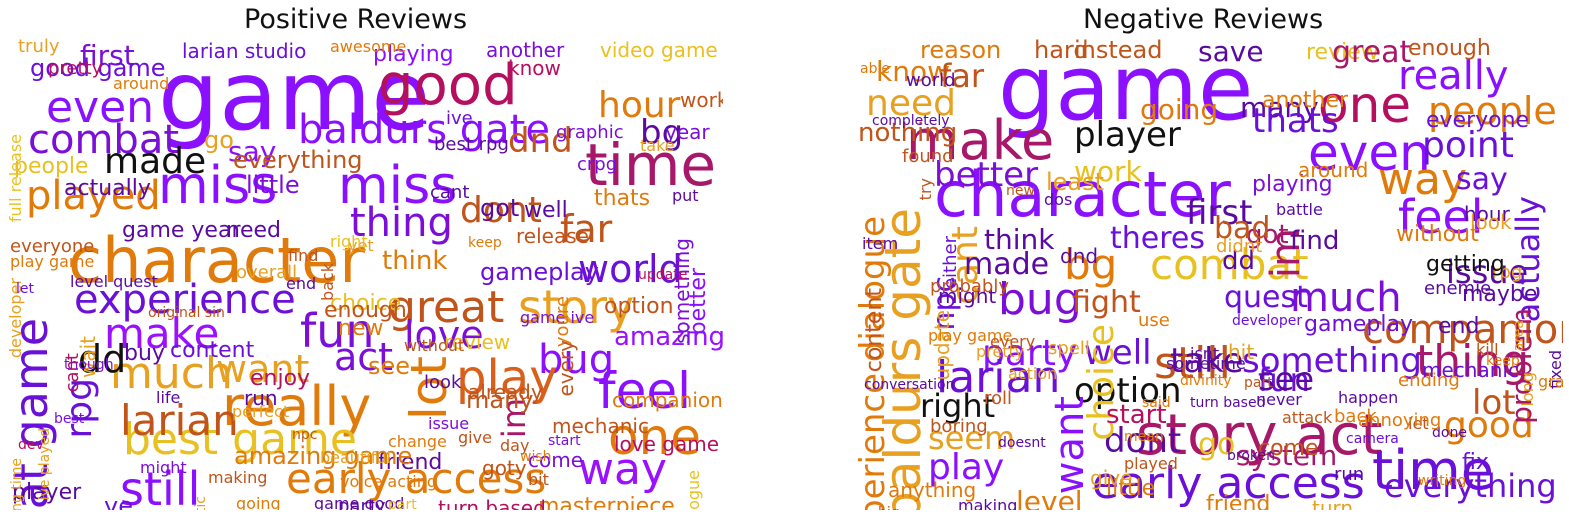  I want to click on positive-cloud-word: best rpg, so click(471, 144).